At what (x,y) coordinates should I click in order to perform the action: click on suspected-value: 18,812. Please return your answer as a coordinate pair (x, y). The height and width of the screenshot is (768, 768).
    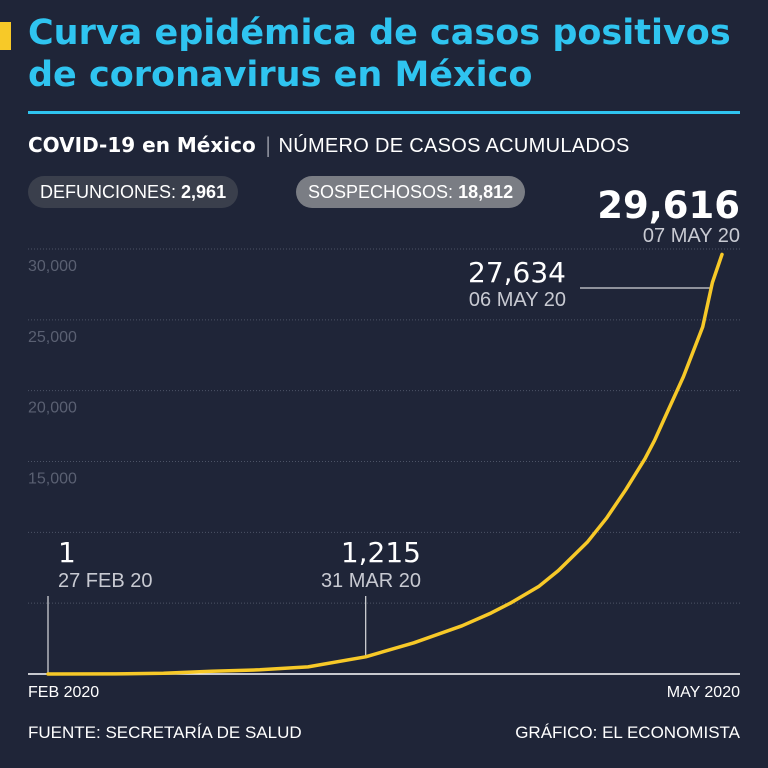
    Looking at the image, I should click on (486, 192).